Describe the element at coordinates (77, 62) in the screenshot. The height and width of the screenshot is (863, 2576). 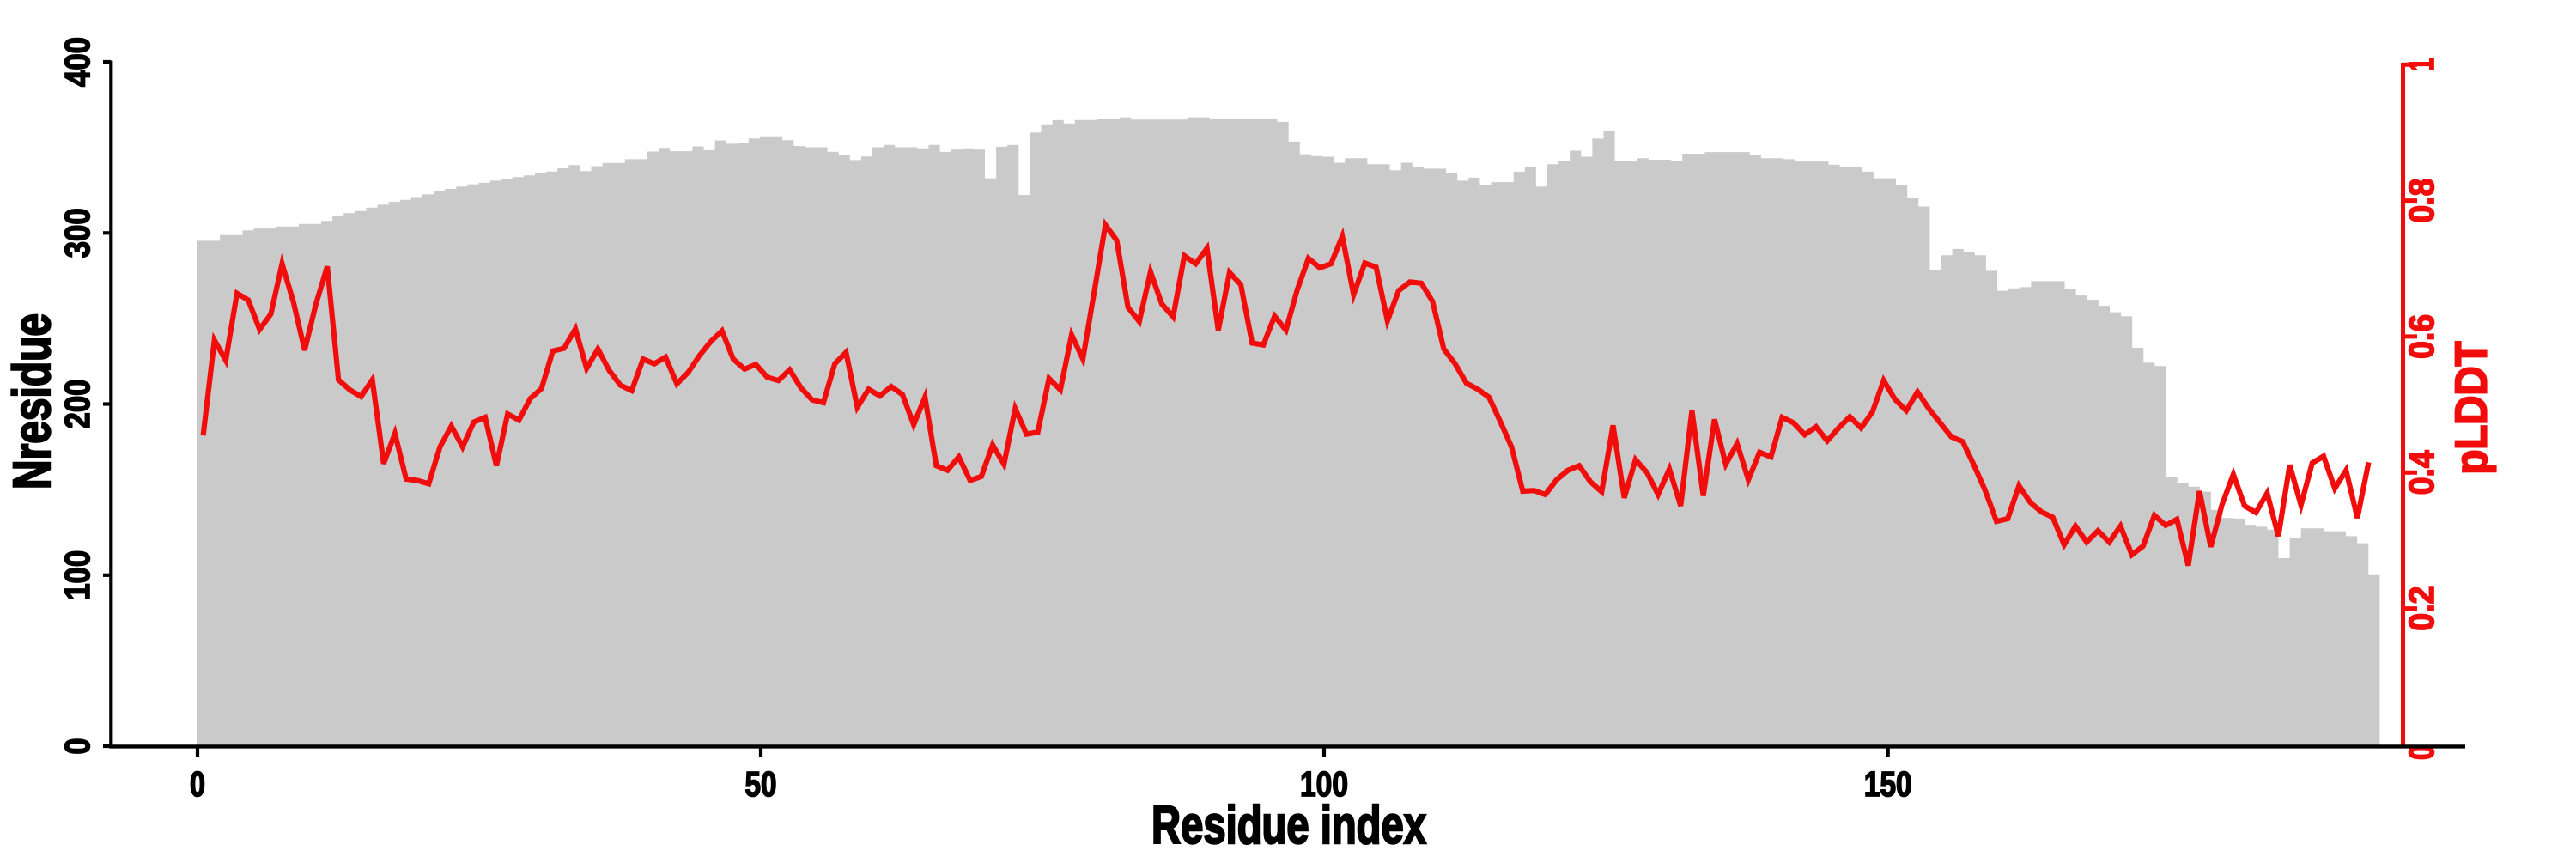
I see `svg-text: 400` at that location.